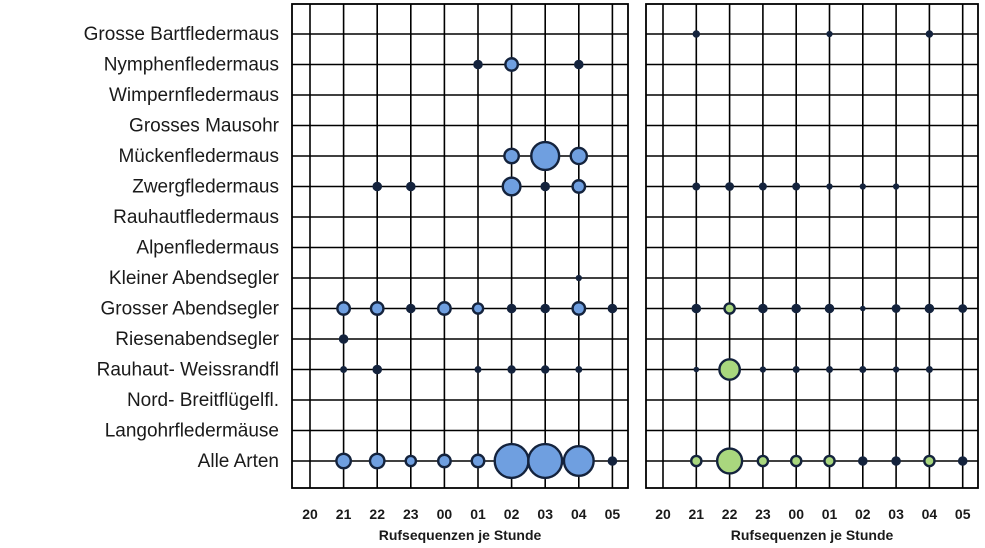  I want to click on species-label: Mückenfledermaus, so click(198, 156).